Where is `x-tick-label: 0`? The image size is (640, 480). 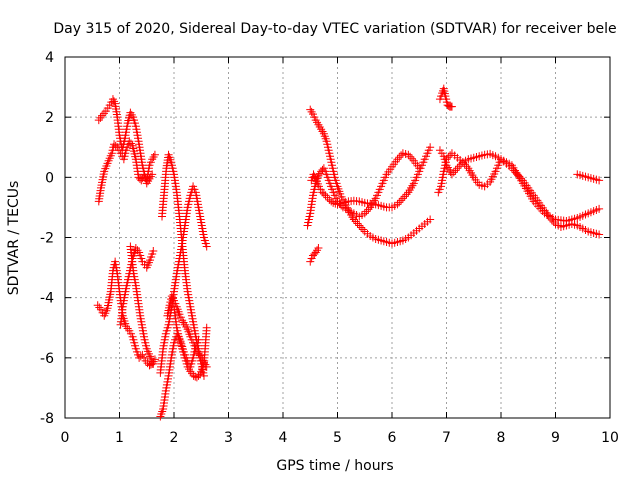
x-tick-label: 0 is located at coordinates (65, 438).